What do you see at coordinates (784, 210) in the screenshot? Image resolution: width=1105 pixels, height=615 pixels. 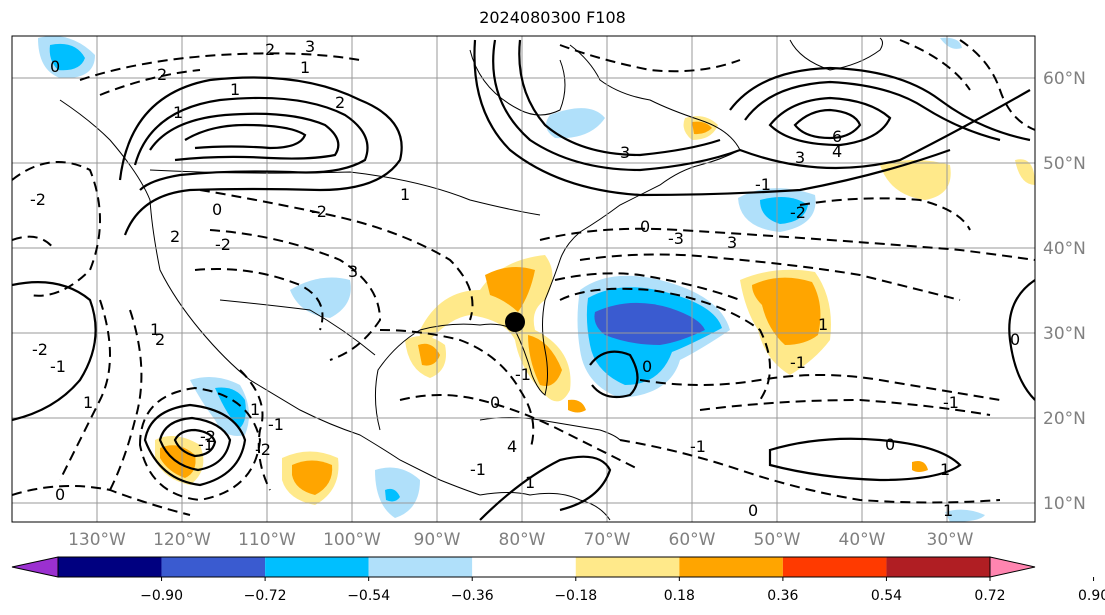 I see `neg-anomaly-atlantic-north-core` at bounding box center [784, 210].